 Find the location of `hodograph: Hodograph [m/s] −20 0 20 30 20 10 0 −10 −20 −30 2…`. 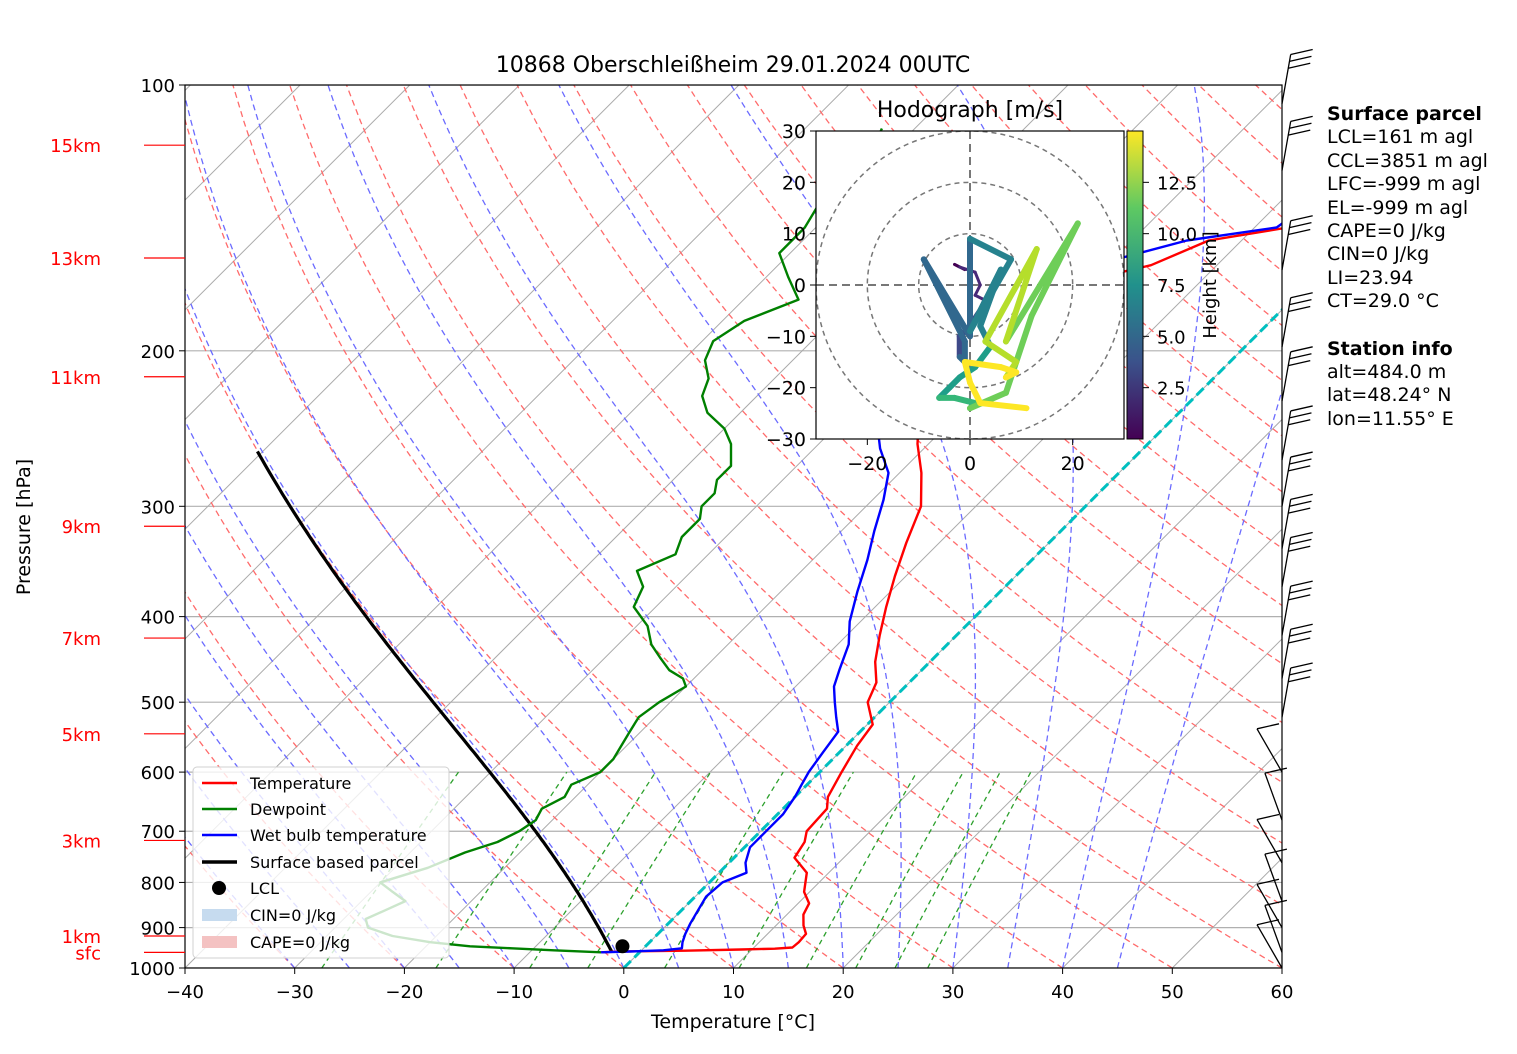

hodograph: Hodograph [m/s] −20 0 20 30 20 10 0 −10 −20 −30 2… is located at coordinates (993, 286).